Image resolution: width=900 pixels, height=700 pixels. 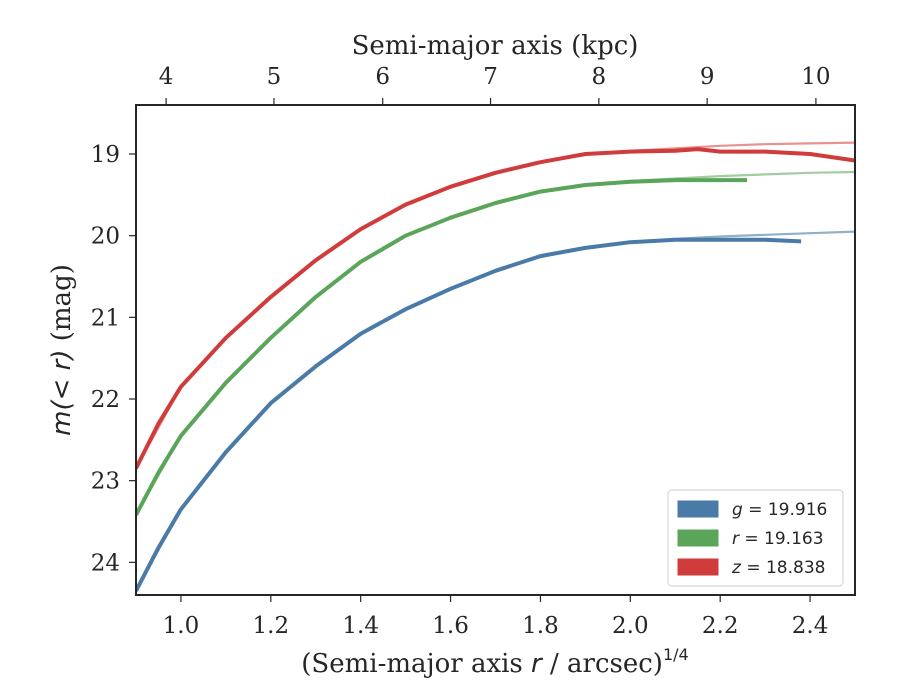 I want to click on x-axis-label-suffix: / arcsec), so click(x=602, y=664).